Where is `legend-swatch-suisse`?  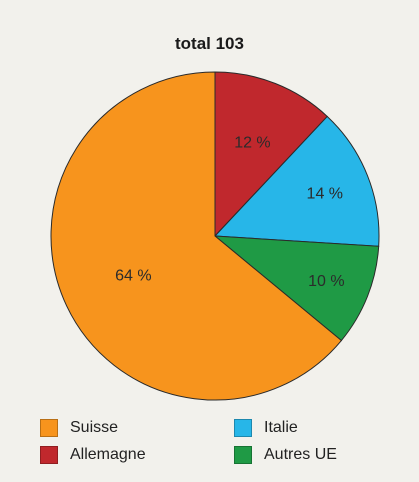
legend-swatch-suisse is located at coordinates (49, 428).